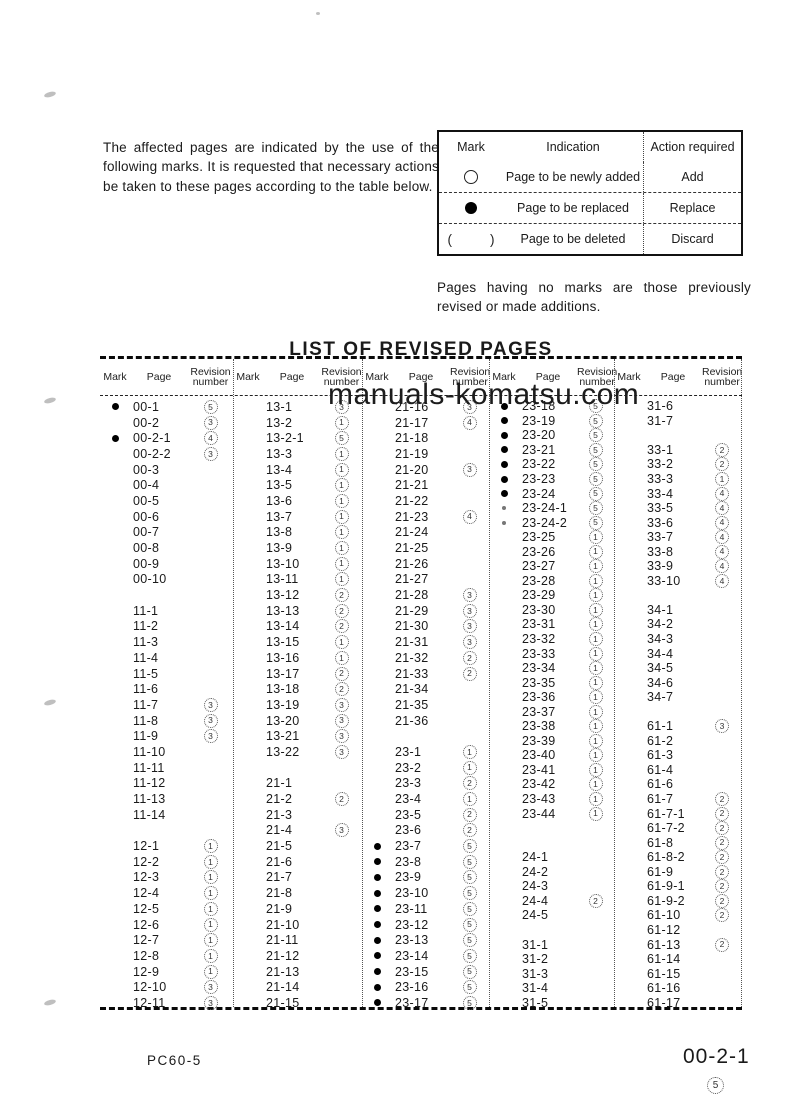  Describe the element at coordinates (146, 736) in the screenshot. I see `page-cell: 11-9` at that location.